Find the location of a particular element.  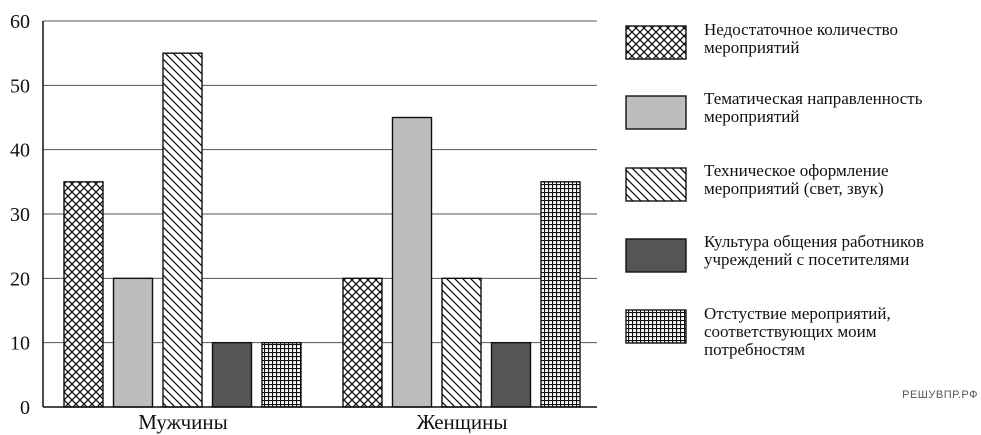

x-category-label: Женщины is located at coordinates (461, 422).